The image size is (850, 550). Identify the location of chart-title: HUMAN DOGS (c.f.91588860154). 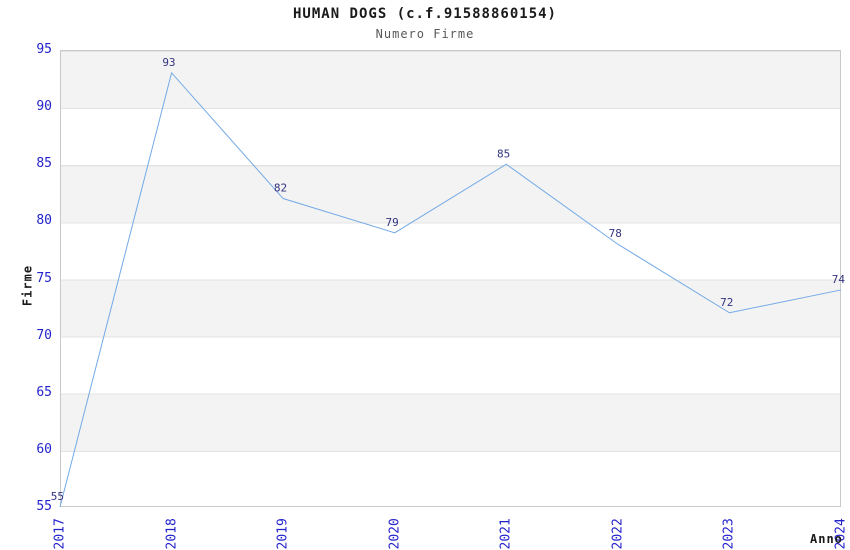
(424, 14).